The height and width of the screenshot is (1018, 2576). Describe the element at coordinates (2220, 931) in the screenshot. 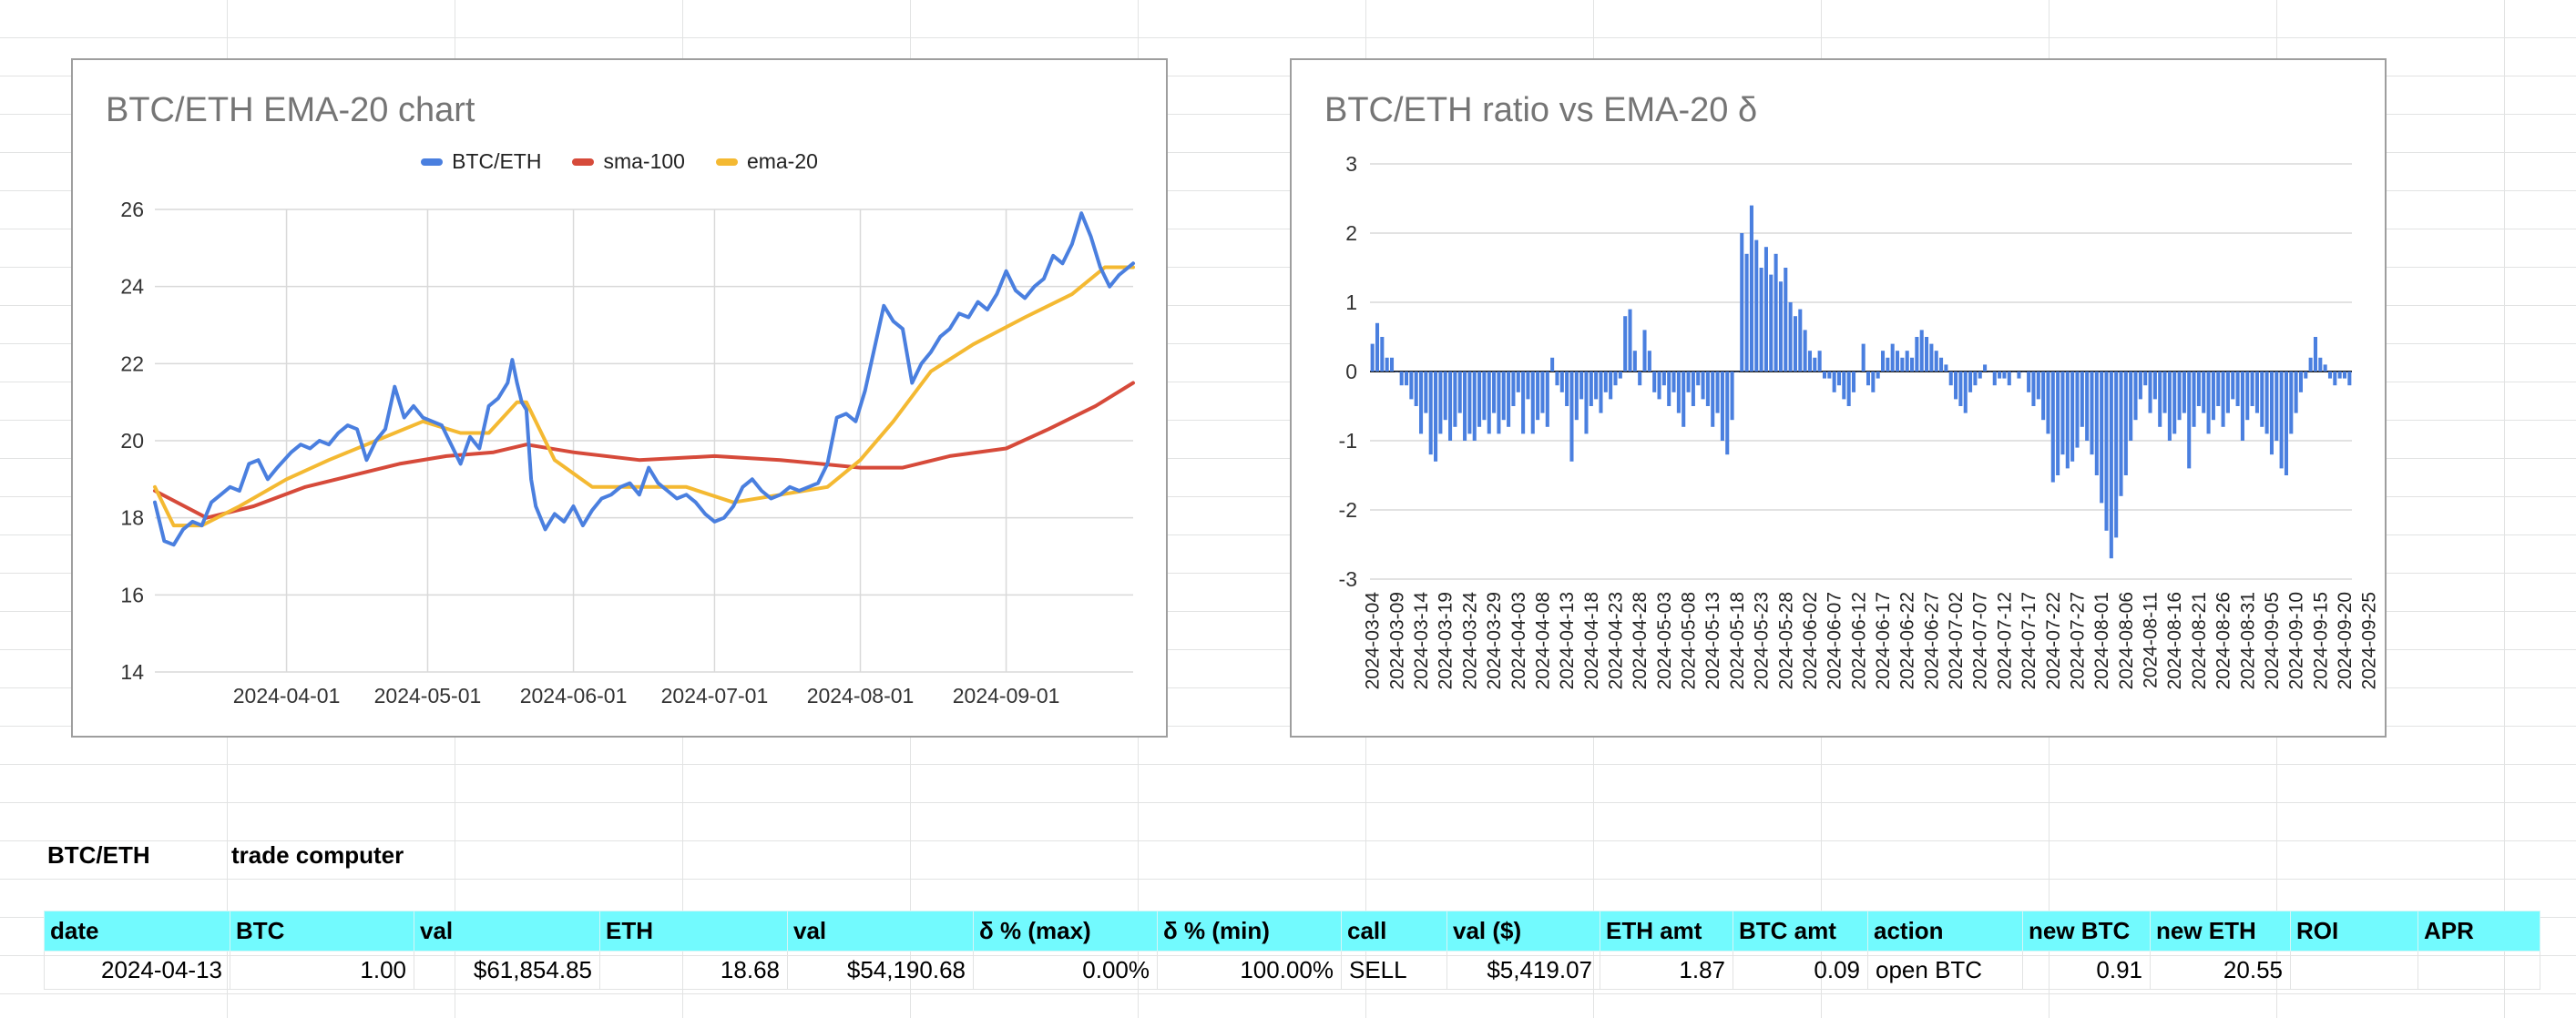

I see `column-header: new ETH` at that location.